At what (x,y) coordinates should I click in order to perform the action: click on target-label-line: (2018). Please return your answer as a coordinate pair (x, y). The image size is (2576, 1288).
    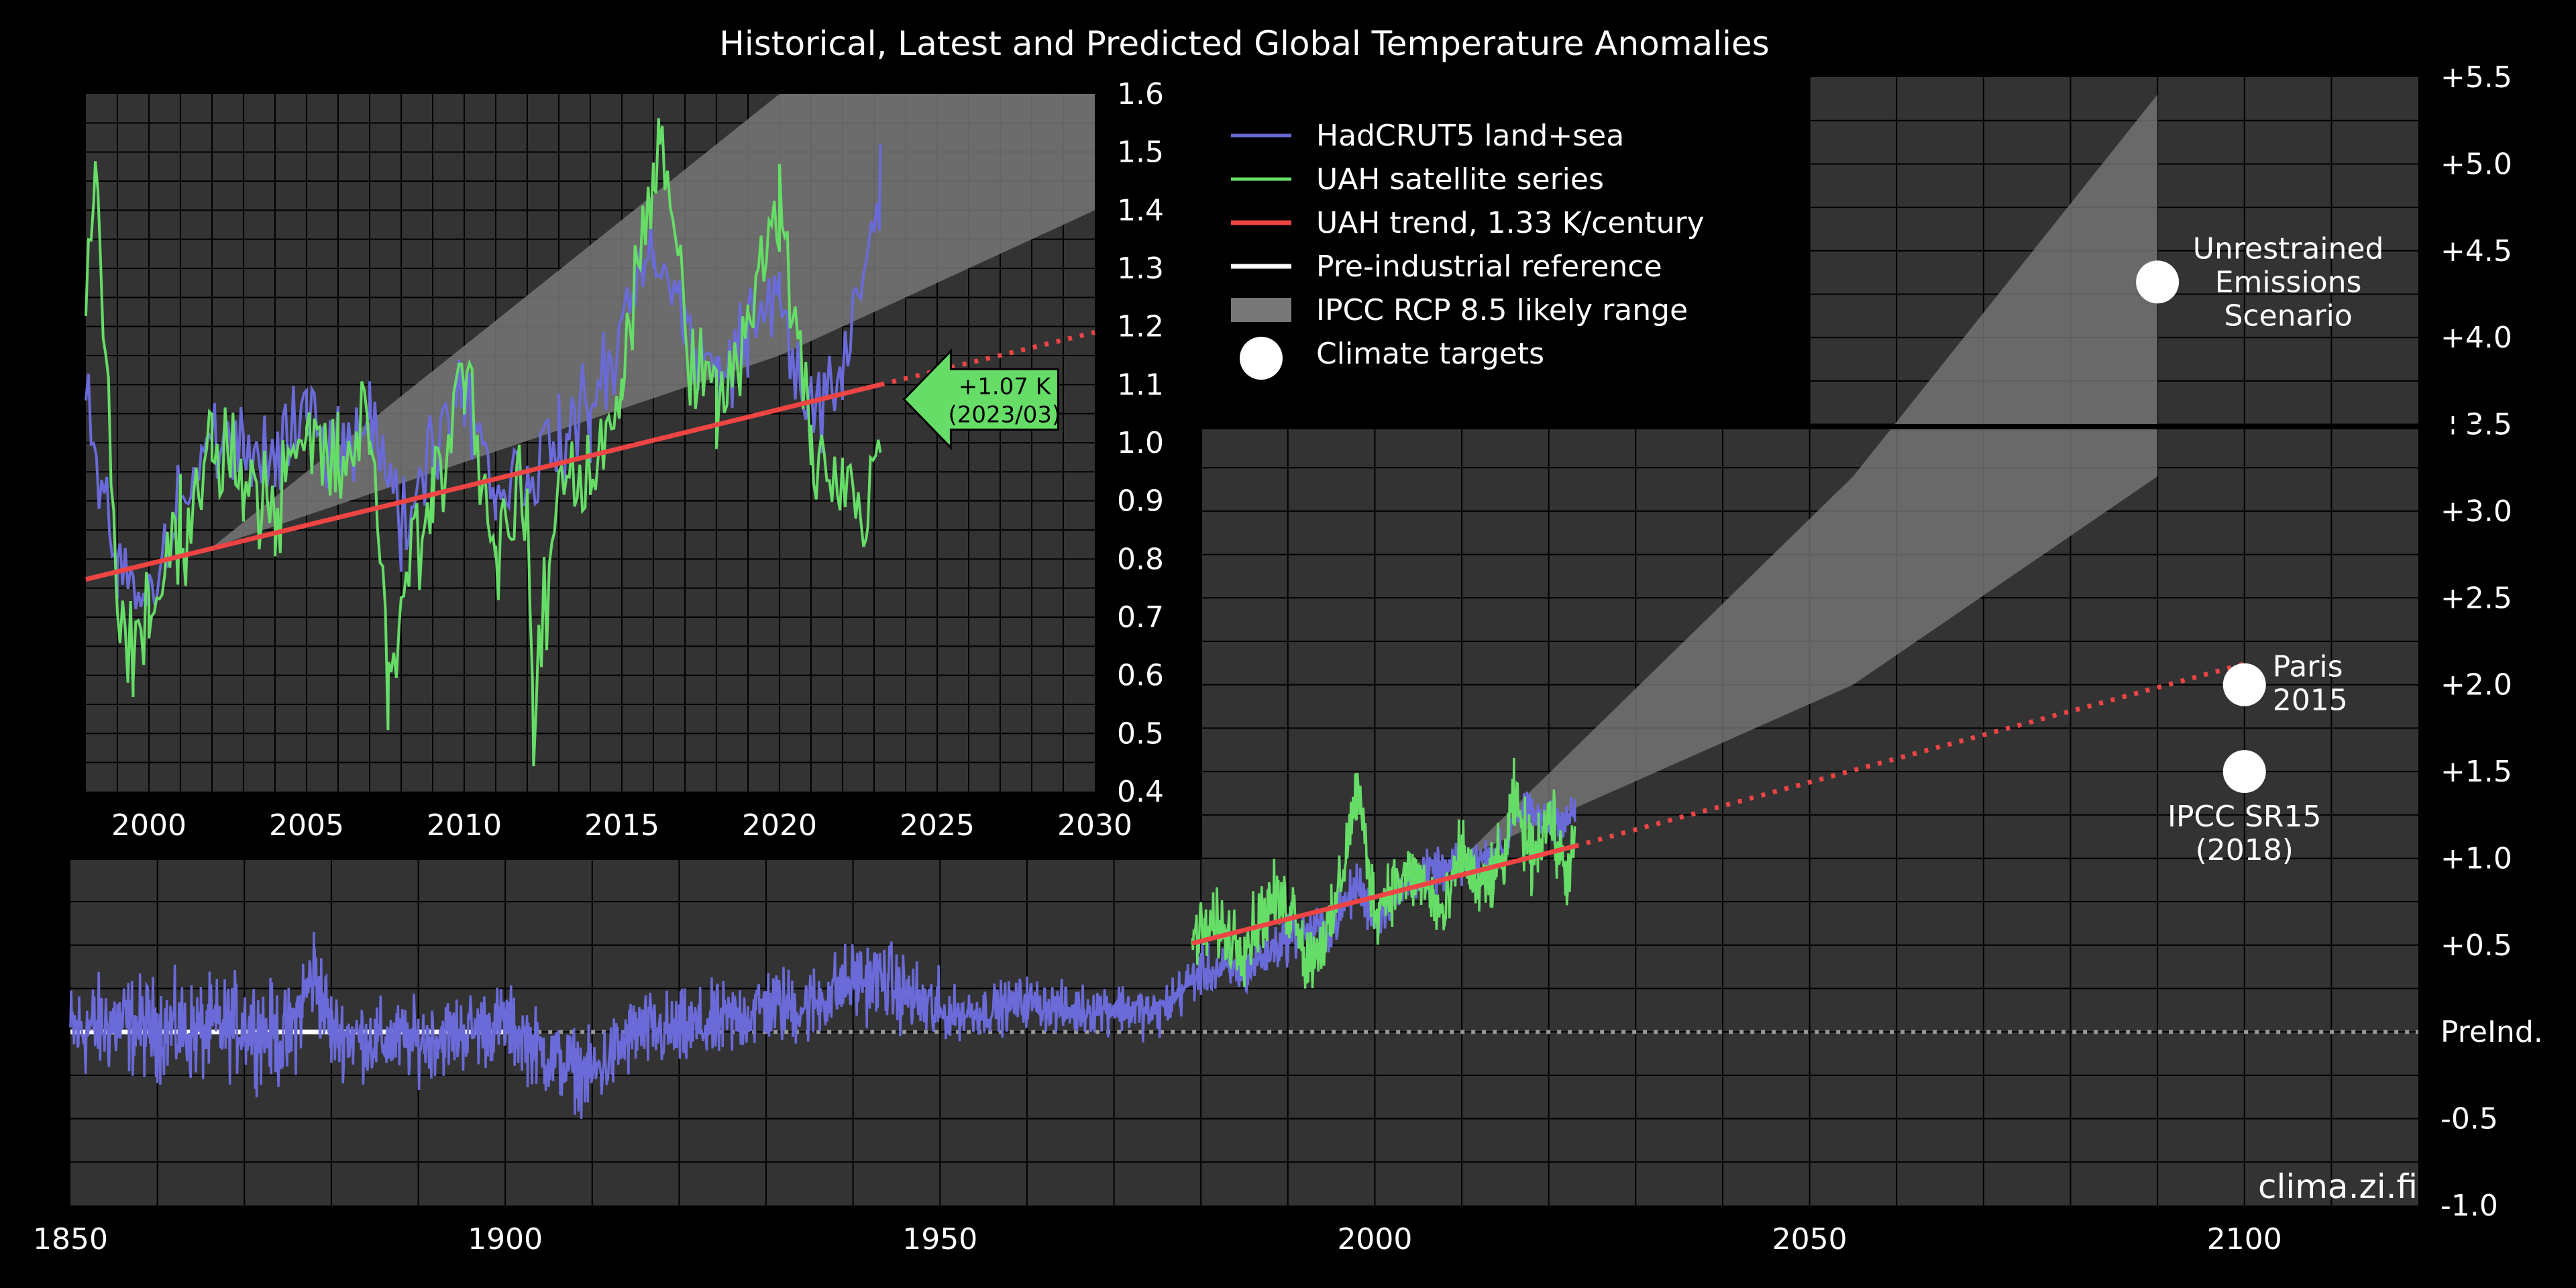
    Looking at the image, I should click on (2245, 850).